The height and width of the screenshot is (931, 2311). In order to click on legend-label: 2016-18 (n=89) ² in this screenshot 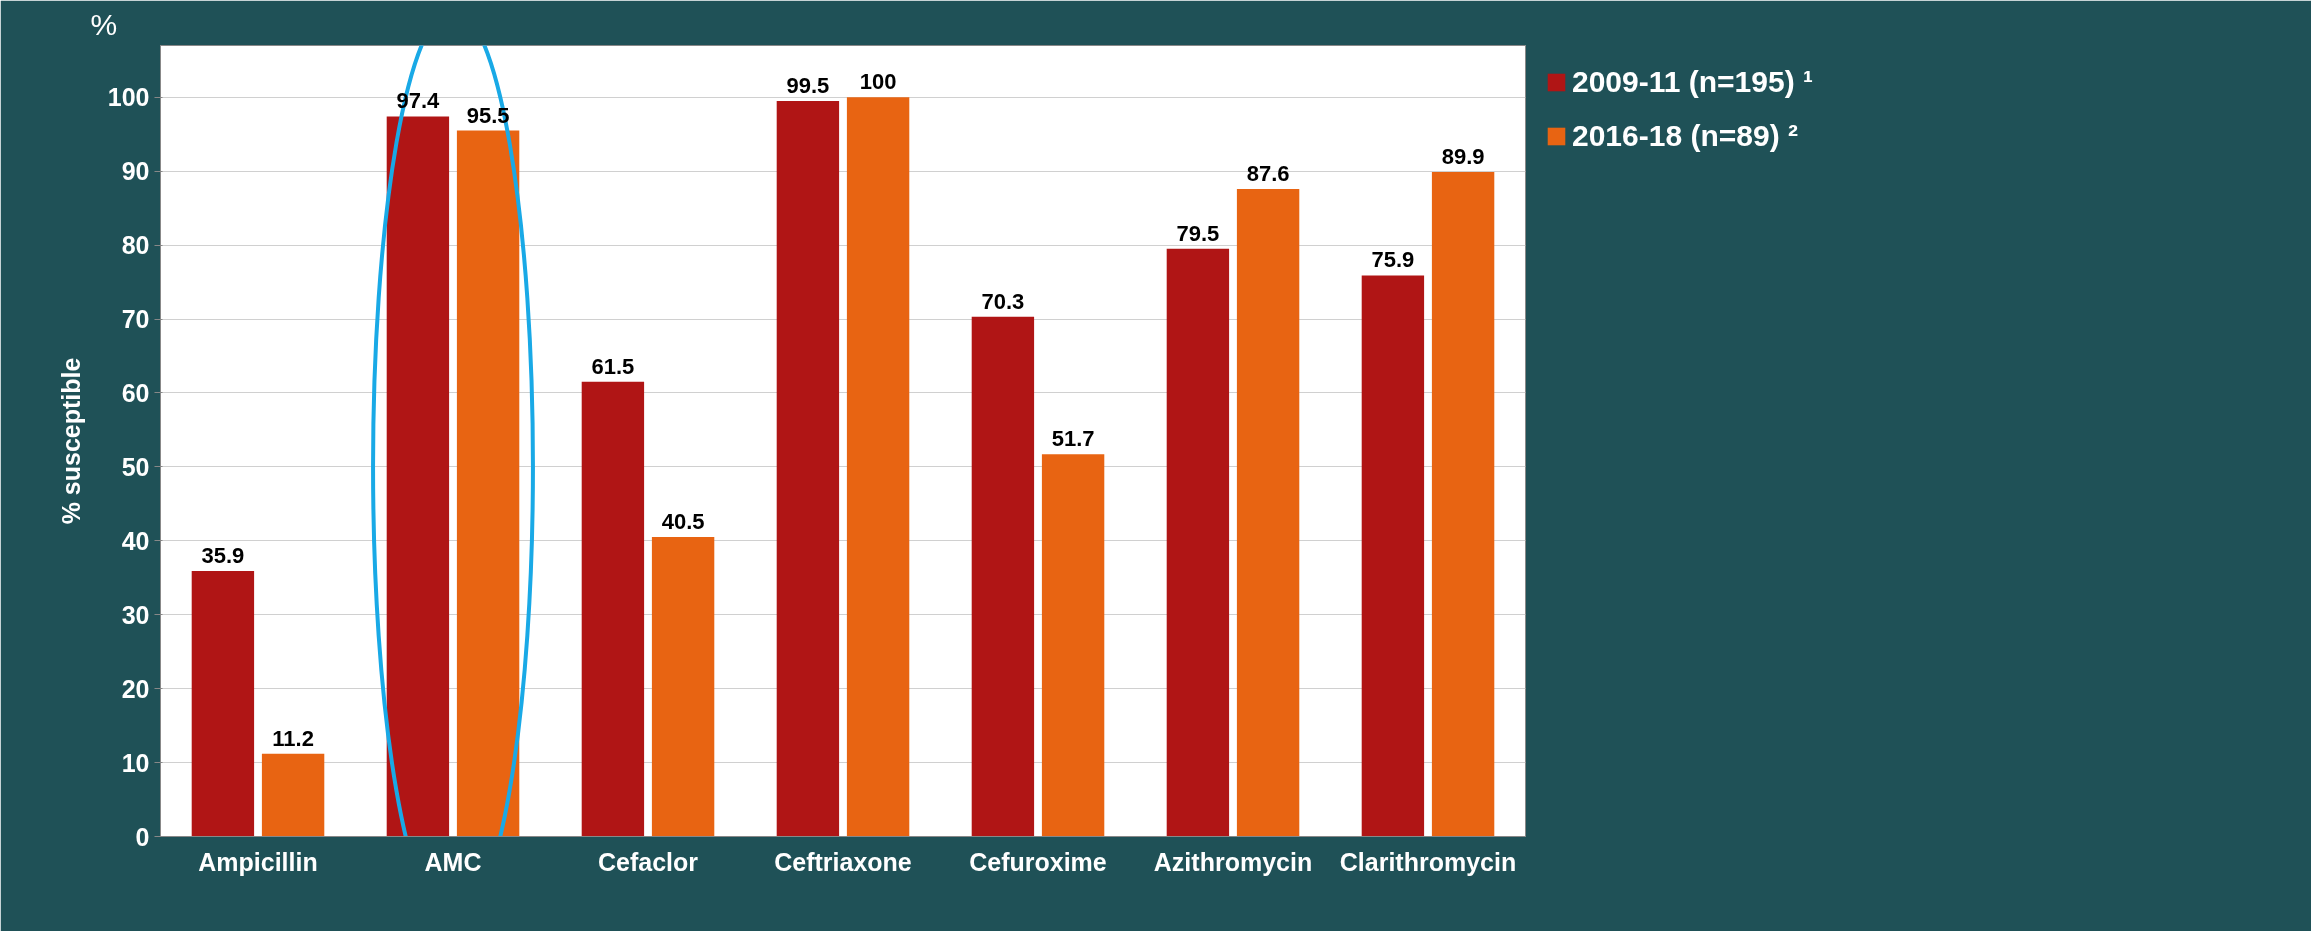, I will do `click(1685, 136)`.